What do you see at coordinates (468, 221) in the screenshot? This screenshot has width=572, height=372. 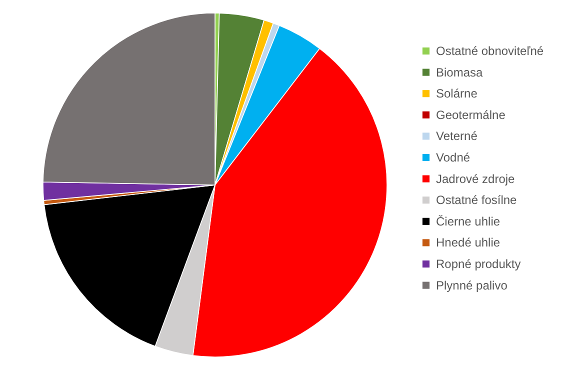 I see `legend-label: Čierne uhlie` at bounding box center [468, 221].